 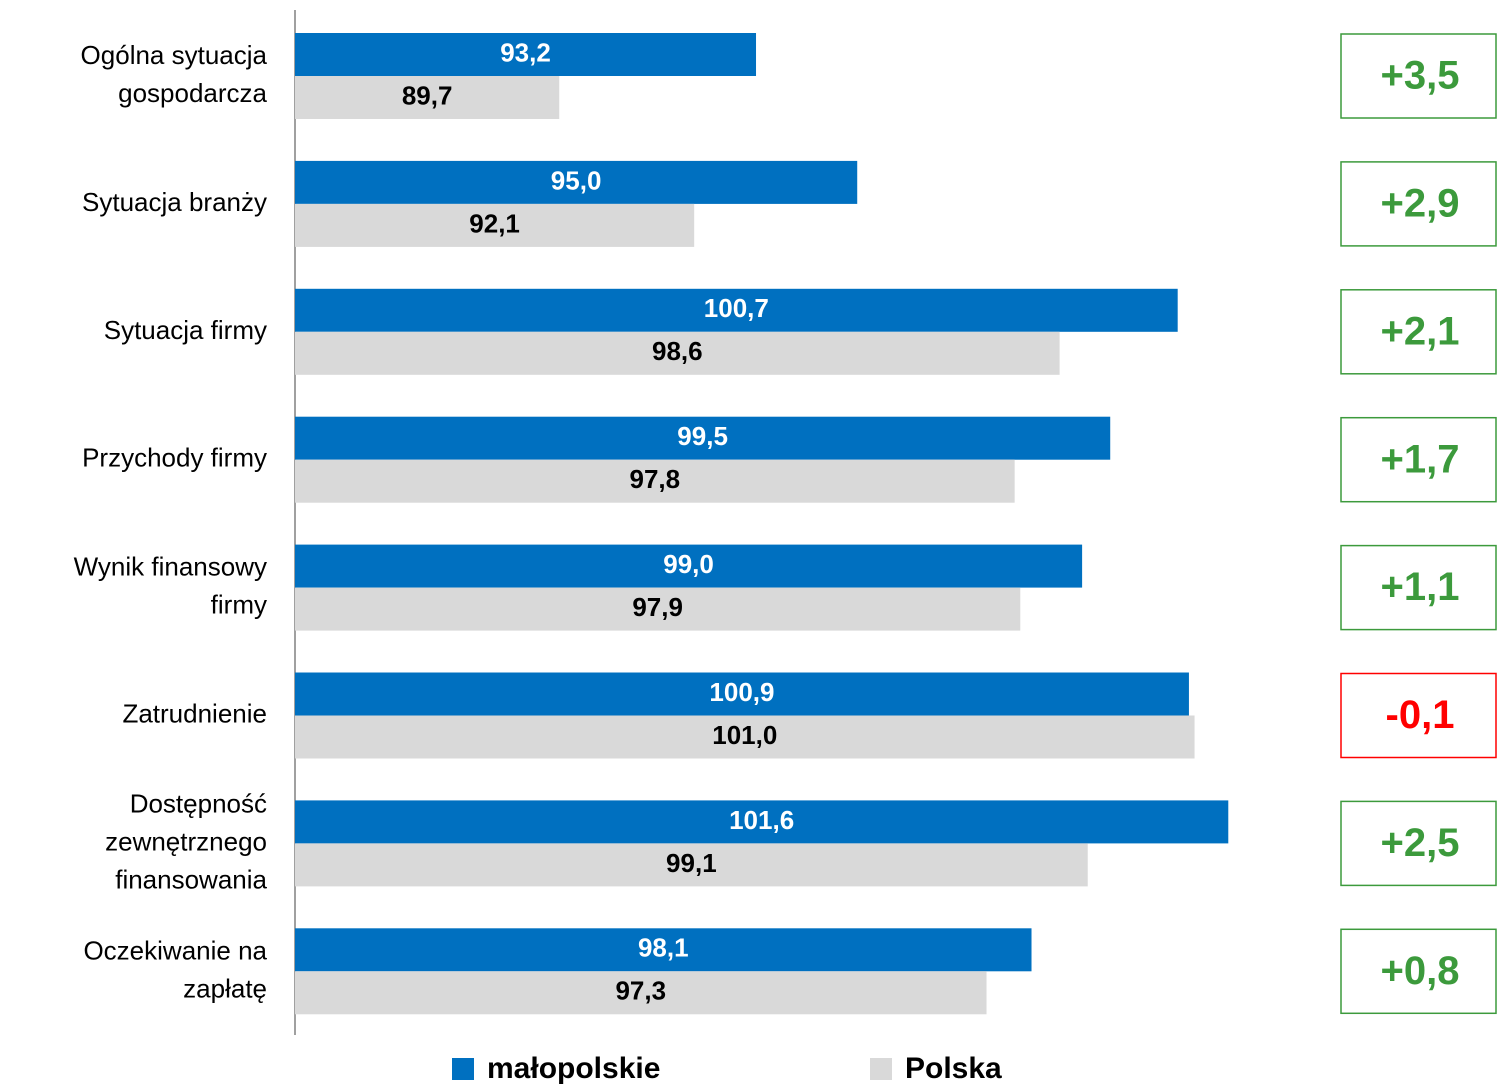 I want to click on category-line: Ogólna sytuacja, so click(x=174, y=55).